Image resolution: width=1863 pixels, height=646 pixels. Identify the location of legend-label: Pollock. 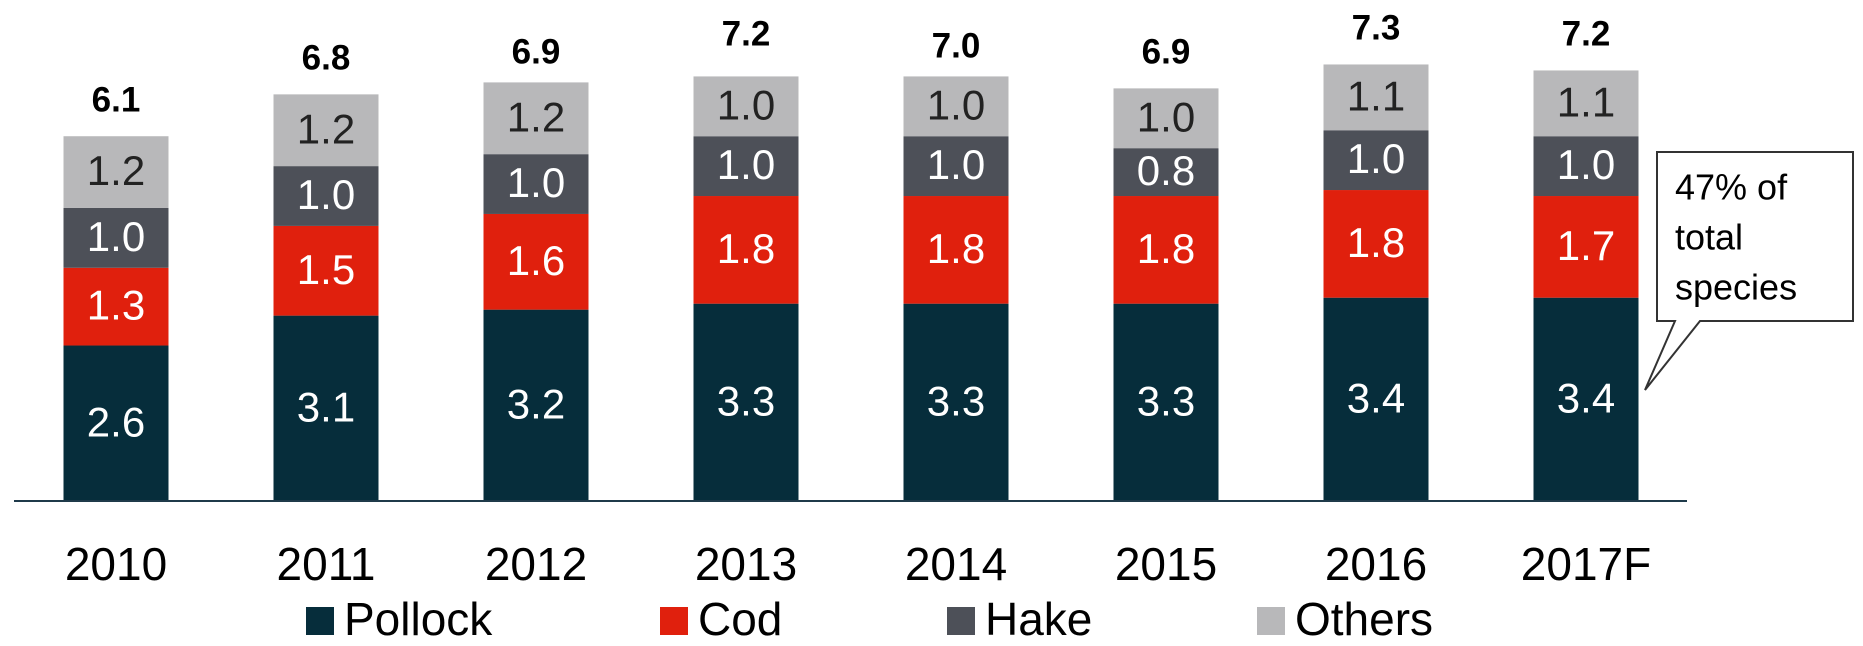
(418, 619).